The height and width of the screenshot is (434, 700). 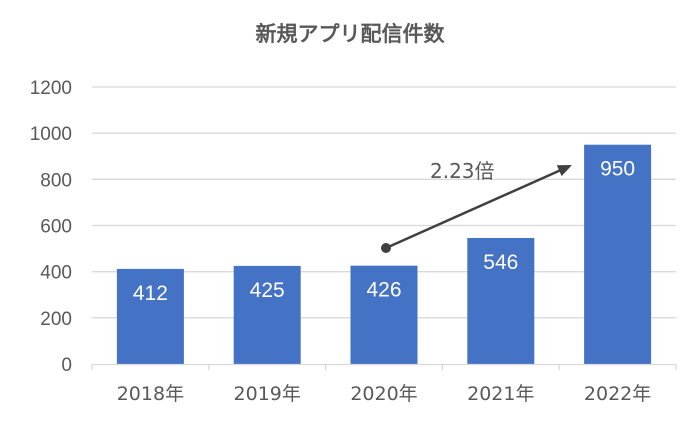 I want to click on y-tick-label: 0, so click(x=66, y=365).